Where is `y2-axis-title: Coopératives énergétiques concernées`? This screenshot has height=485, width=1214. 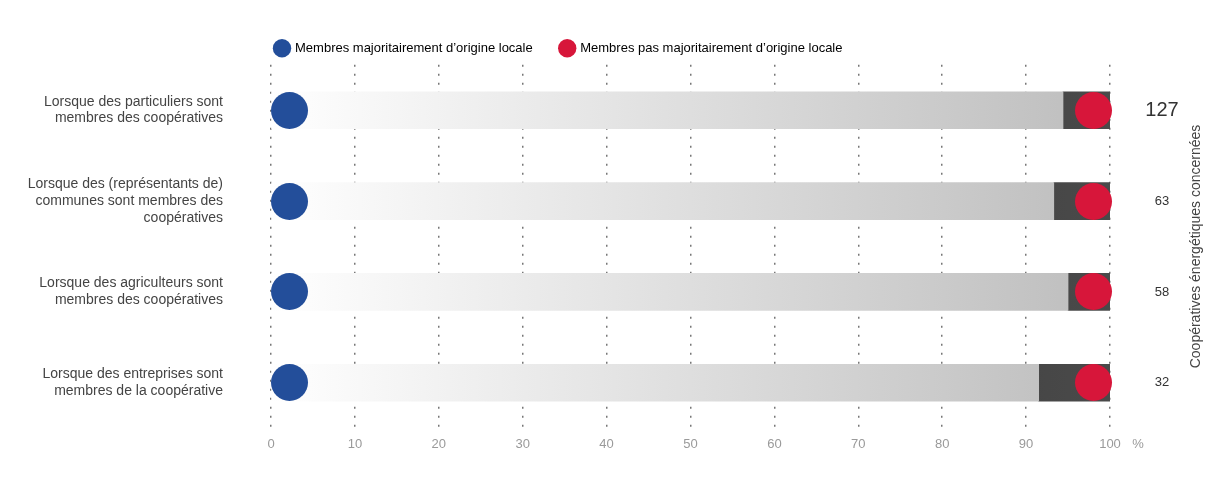 y2-axis-title: Coopératives énergétiques concernées is located at coordinates (1194, 246).